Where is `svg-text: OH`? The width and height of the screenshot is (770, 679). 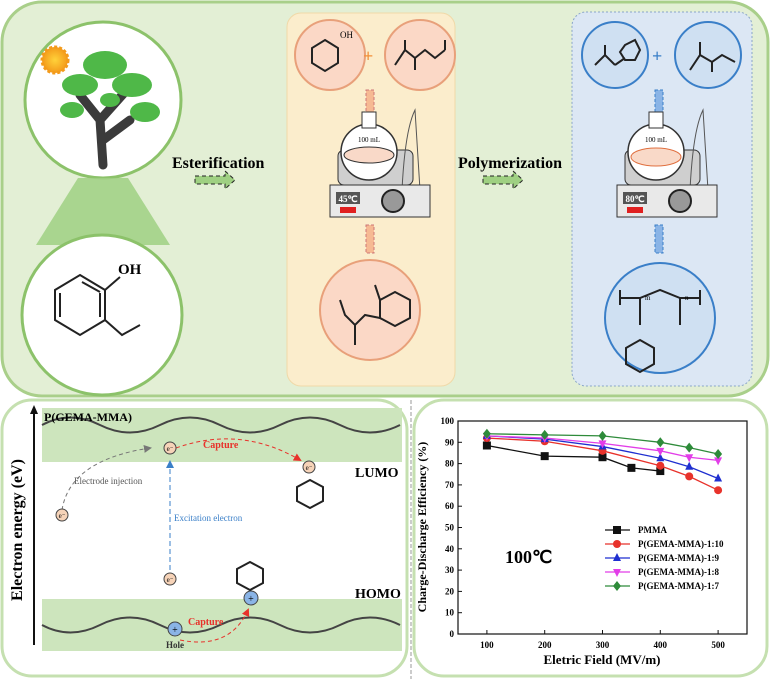 svg-text: OH is located at coordinates (346, 35).